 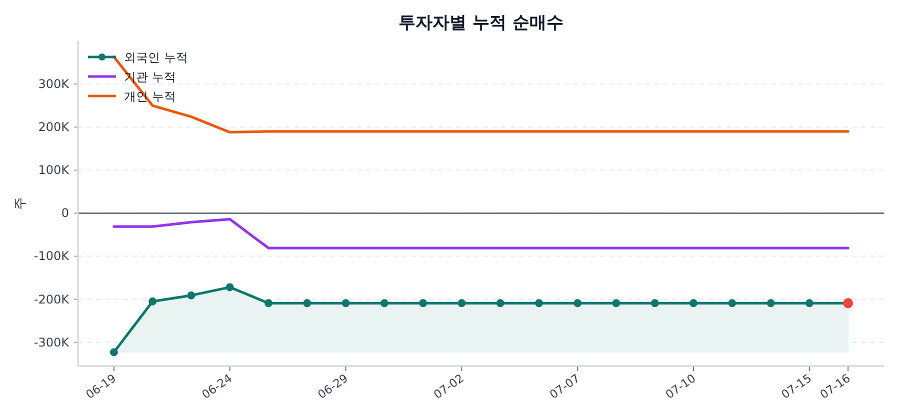 What do you see at coordinates (481, 234) in the screenshot?
I see `line-series` at bounding box center [481, 234].